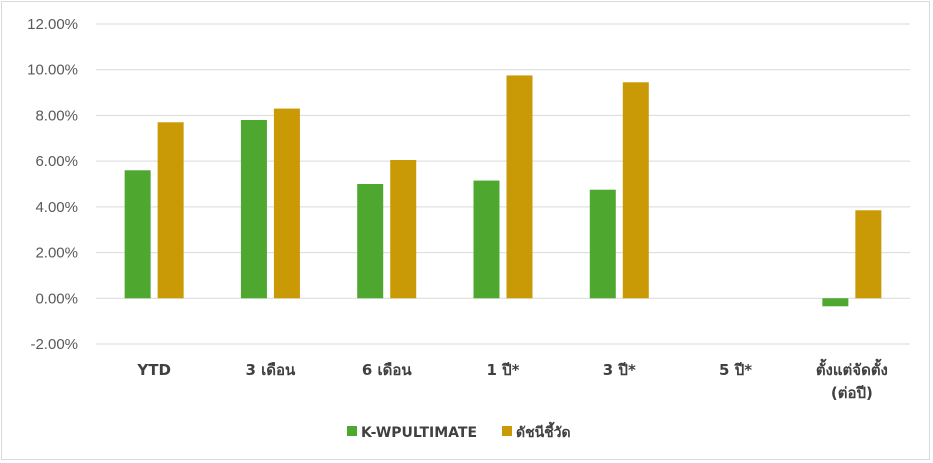  What do you see at coordinates (419, 433) in the screenshot?
I see `legend-label: K-WPULTIMATE` at bounding box center [419, 433].